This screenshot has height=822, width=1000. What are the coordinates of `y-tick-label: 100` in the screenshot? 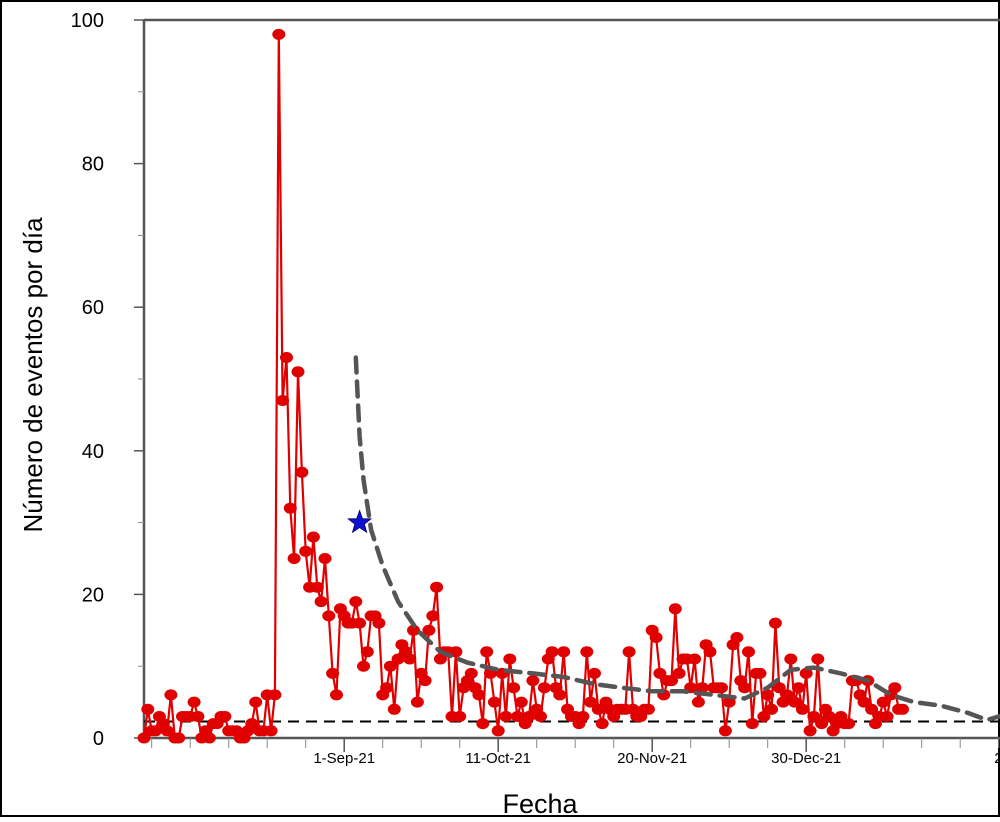 It's located at (87, 21).